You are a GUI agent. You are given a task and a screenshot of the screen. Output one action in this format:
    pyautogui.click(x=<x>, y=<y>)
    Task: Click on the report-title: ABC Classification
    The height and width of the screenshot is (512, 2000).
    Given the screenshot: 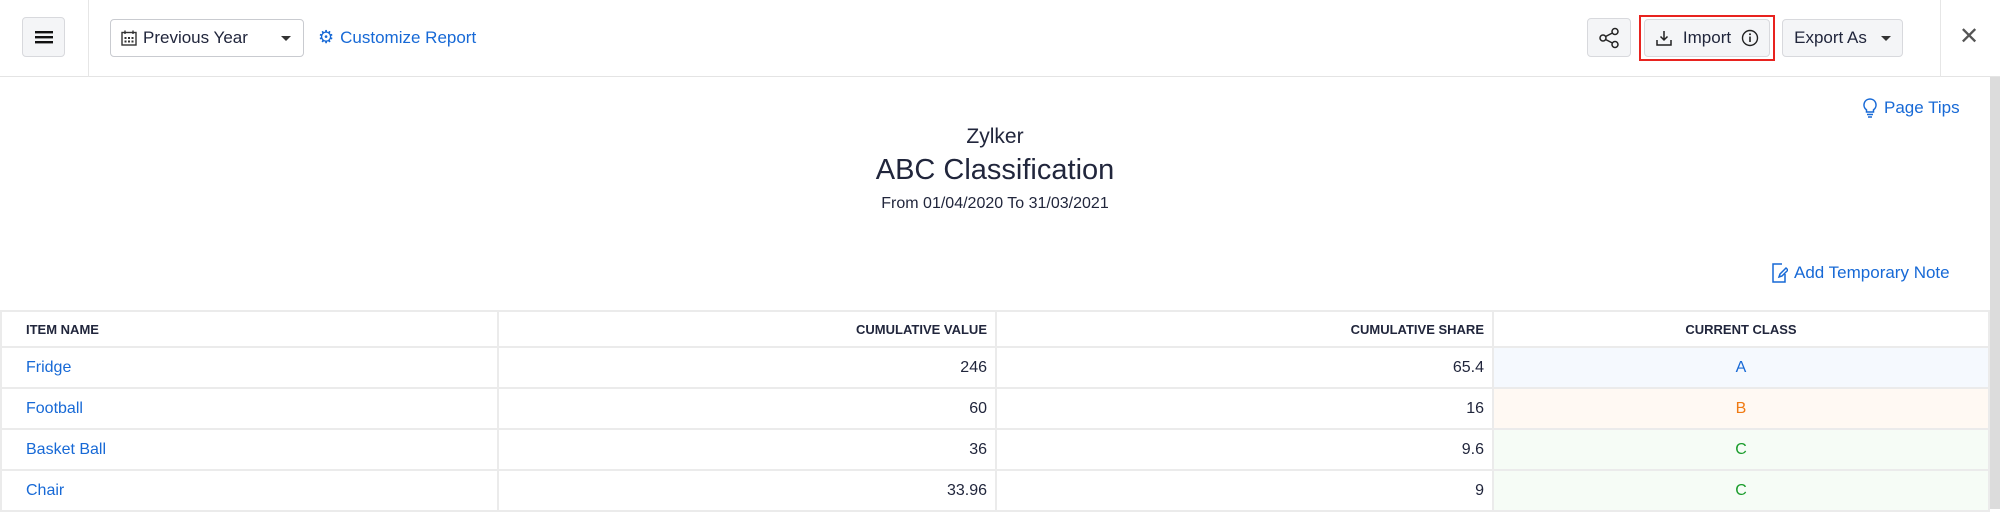 What is the action you would take?
    pyautogui.click(x=995, y=170)
    